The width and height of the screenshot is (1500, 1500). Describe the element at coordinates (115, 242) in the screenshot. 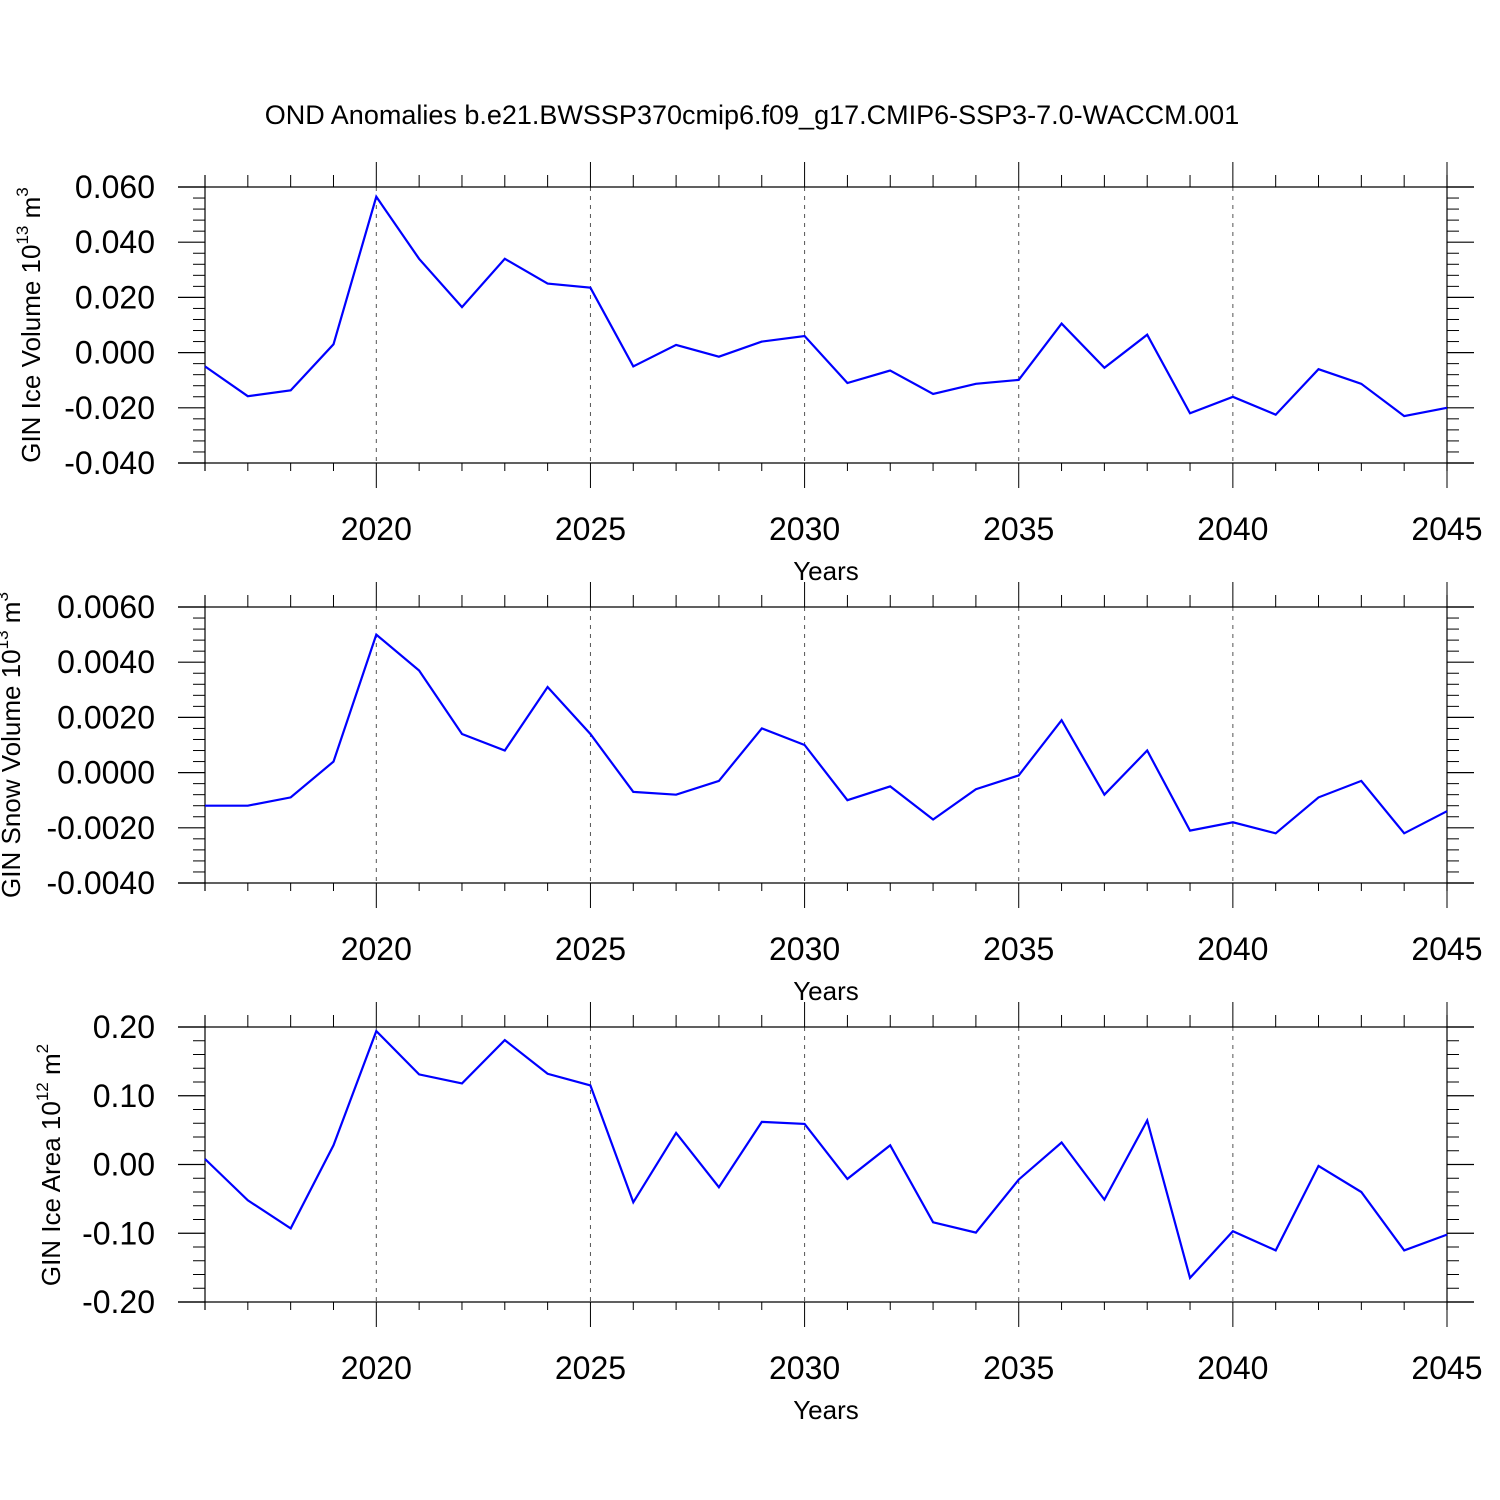

I see `ytick-label: 0.040` at that location.